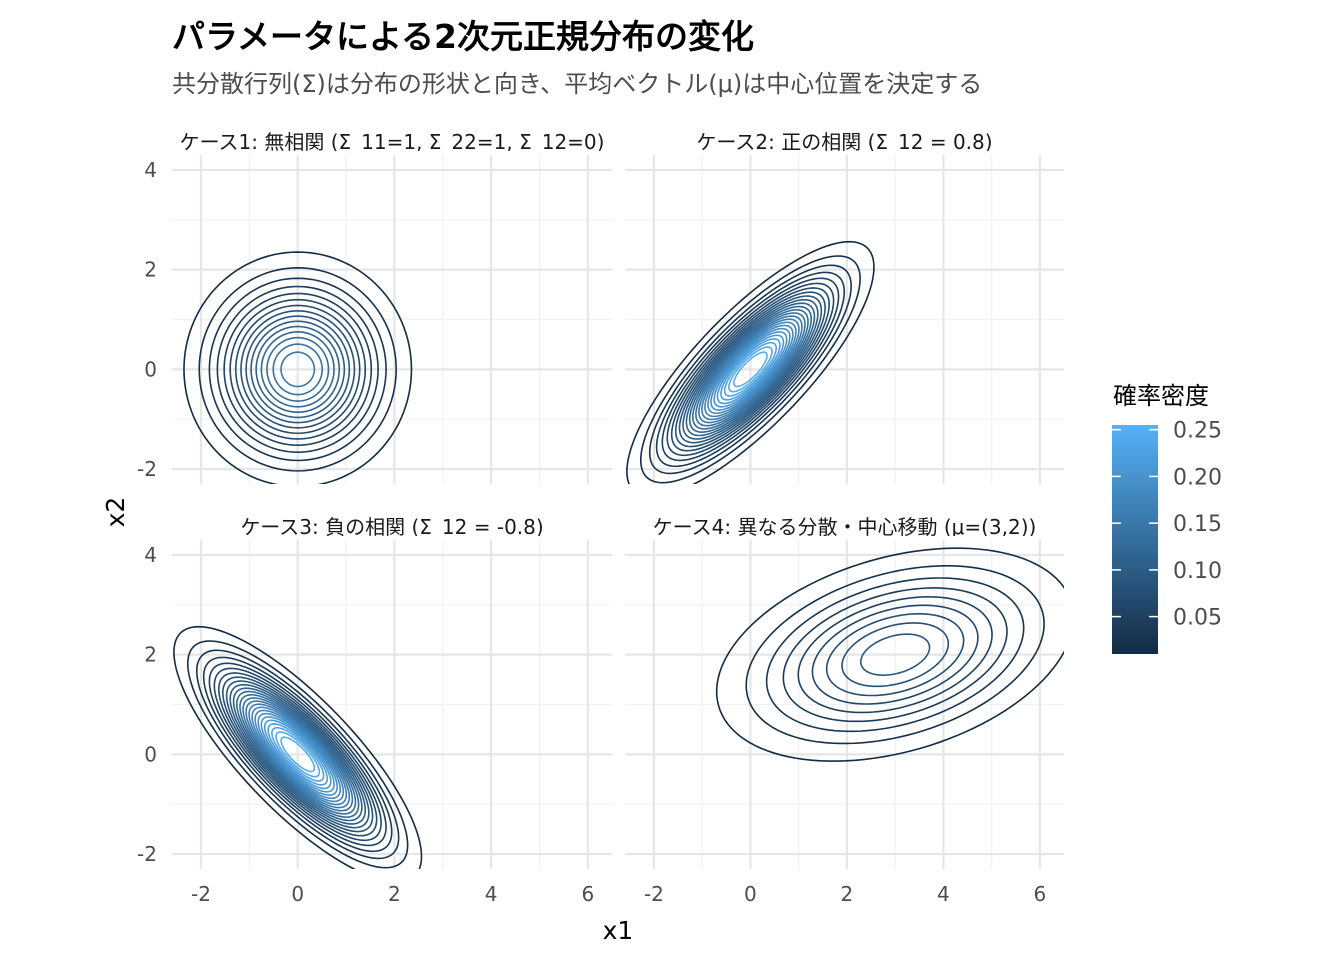  Describe the element at coordinates (1197, 431) in the screenshot. I see `legend-tick-label: 0.25` at that location.